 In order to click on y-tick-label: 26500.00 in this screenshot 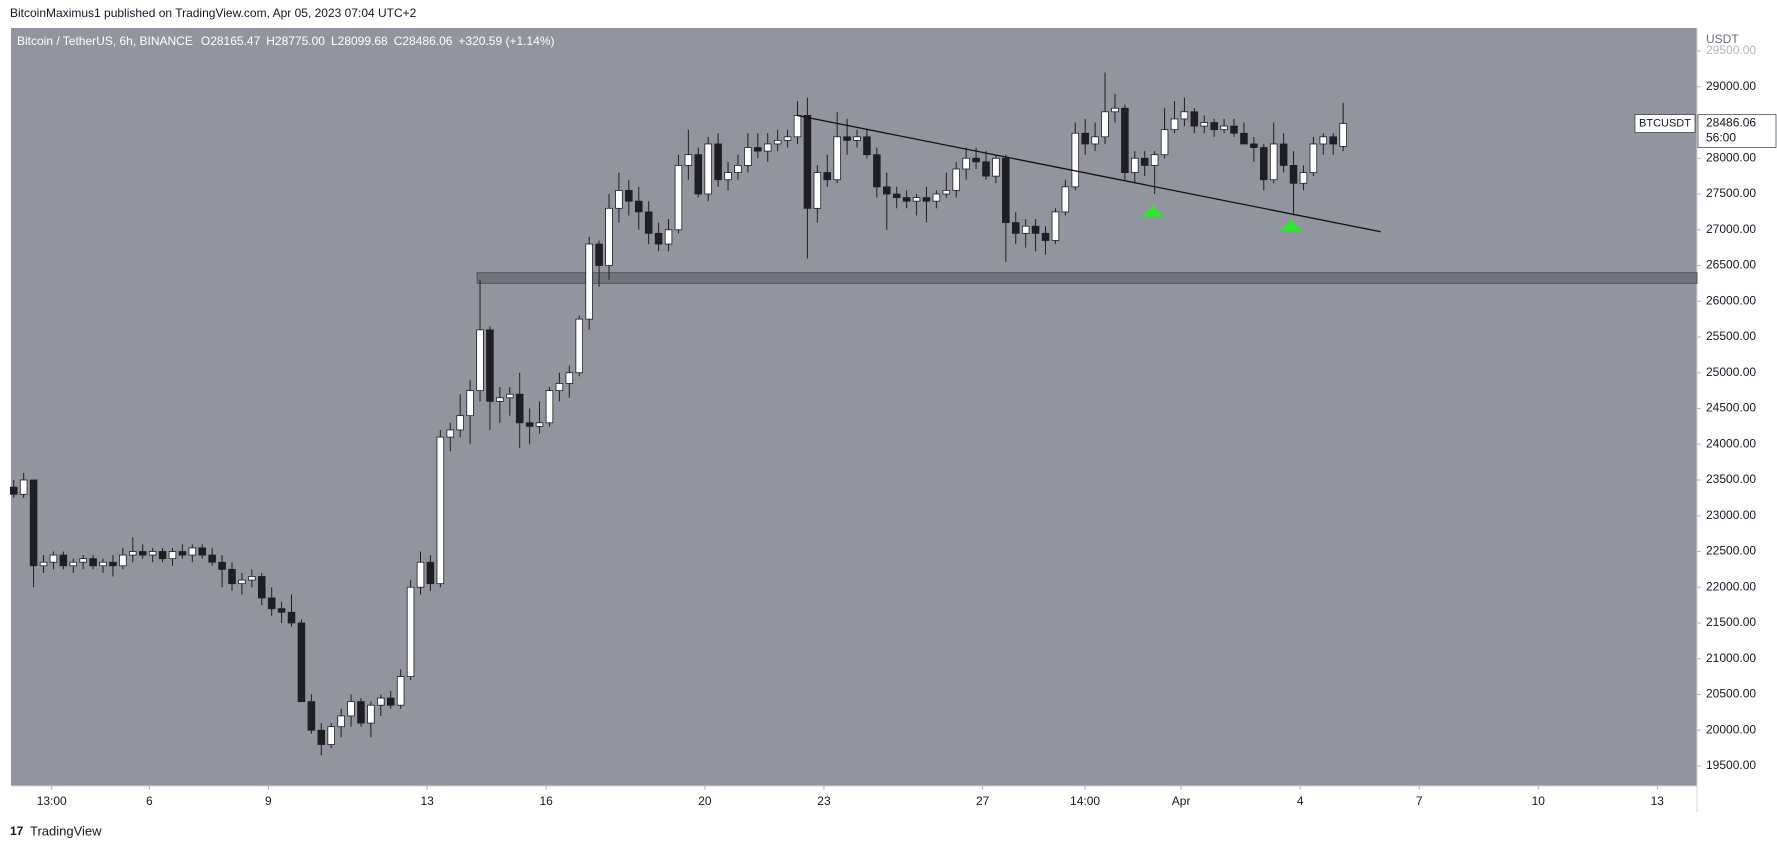, I will do `click(1731, 265)`.